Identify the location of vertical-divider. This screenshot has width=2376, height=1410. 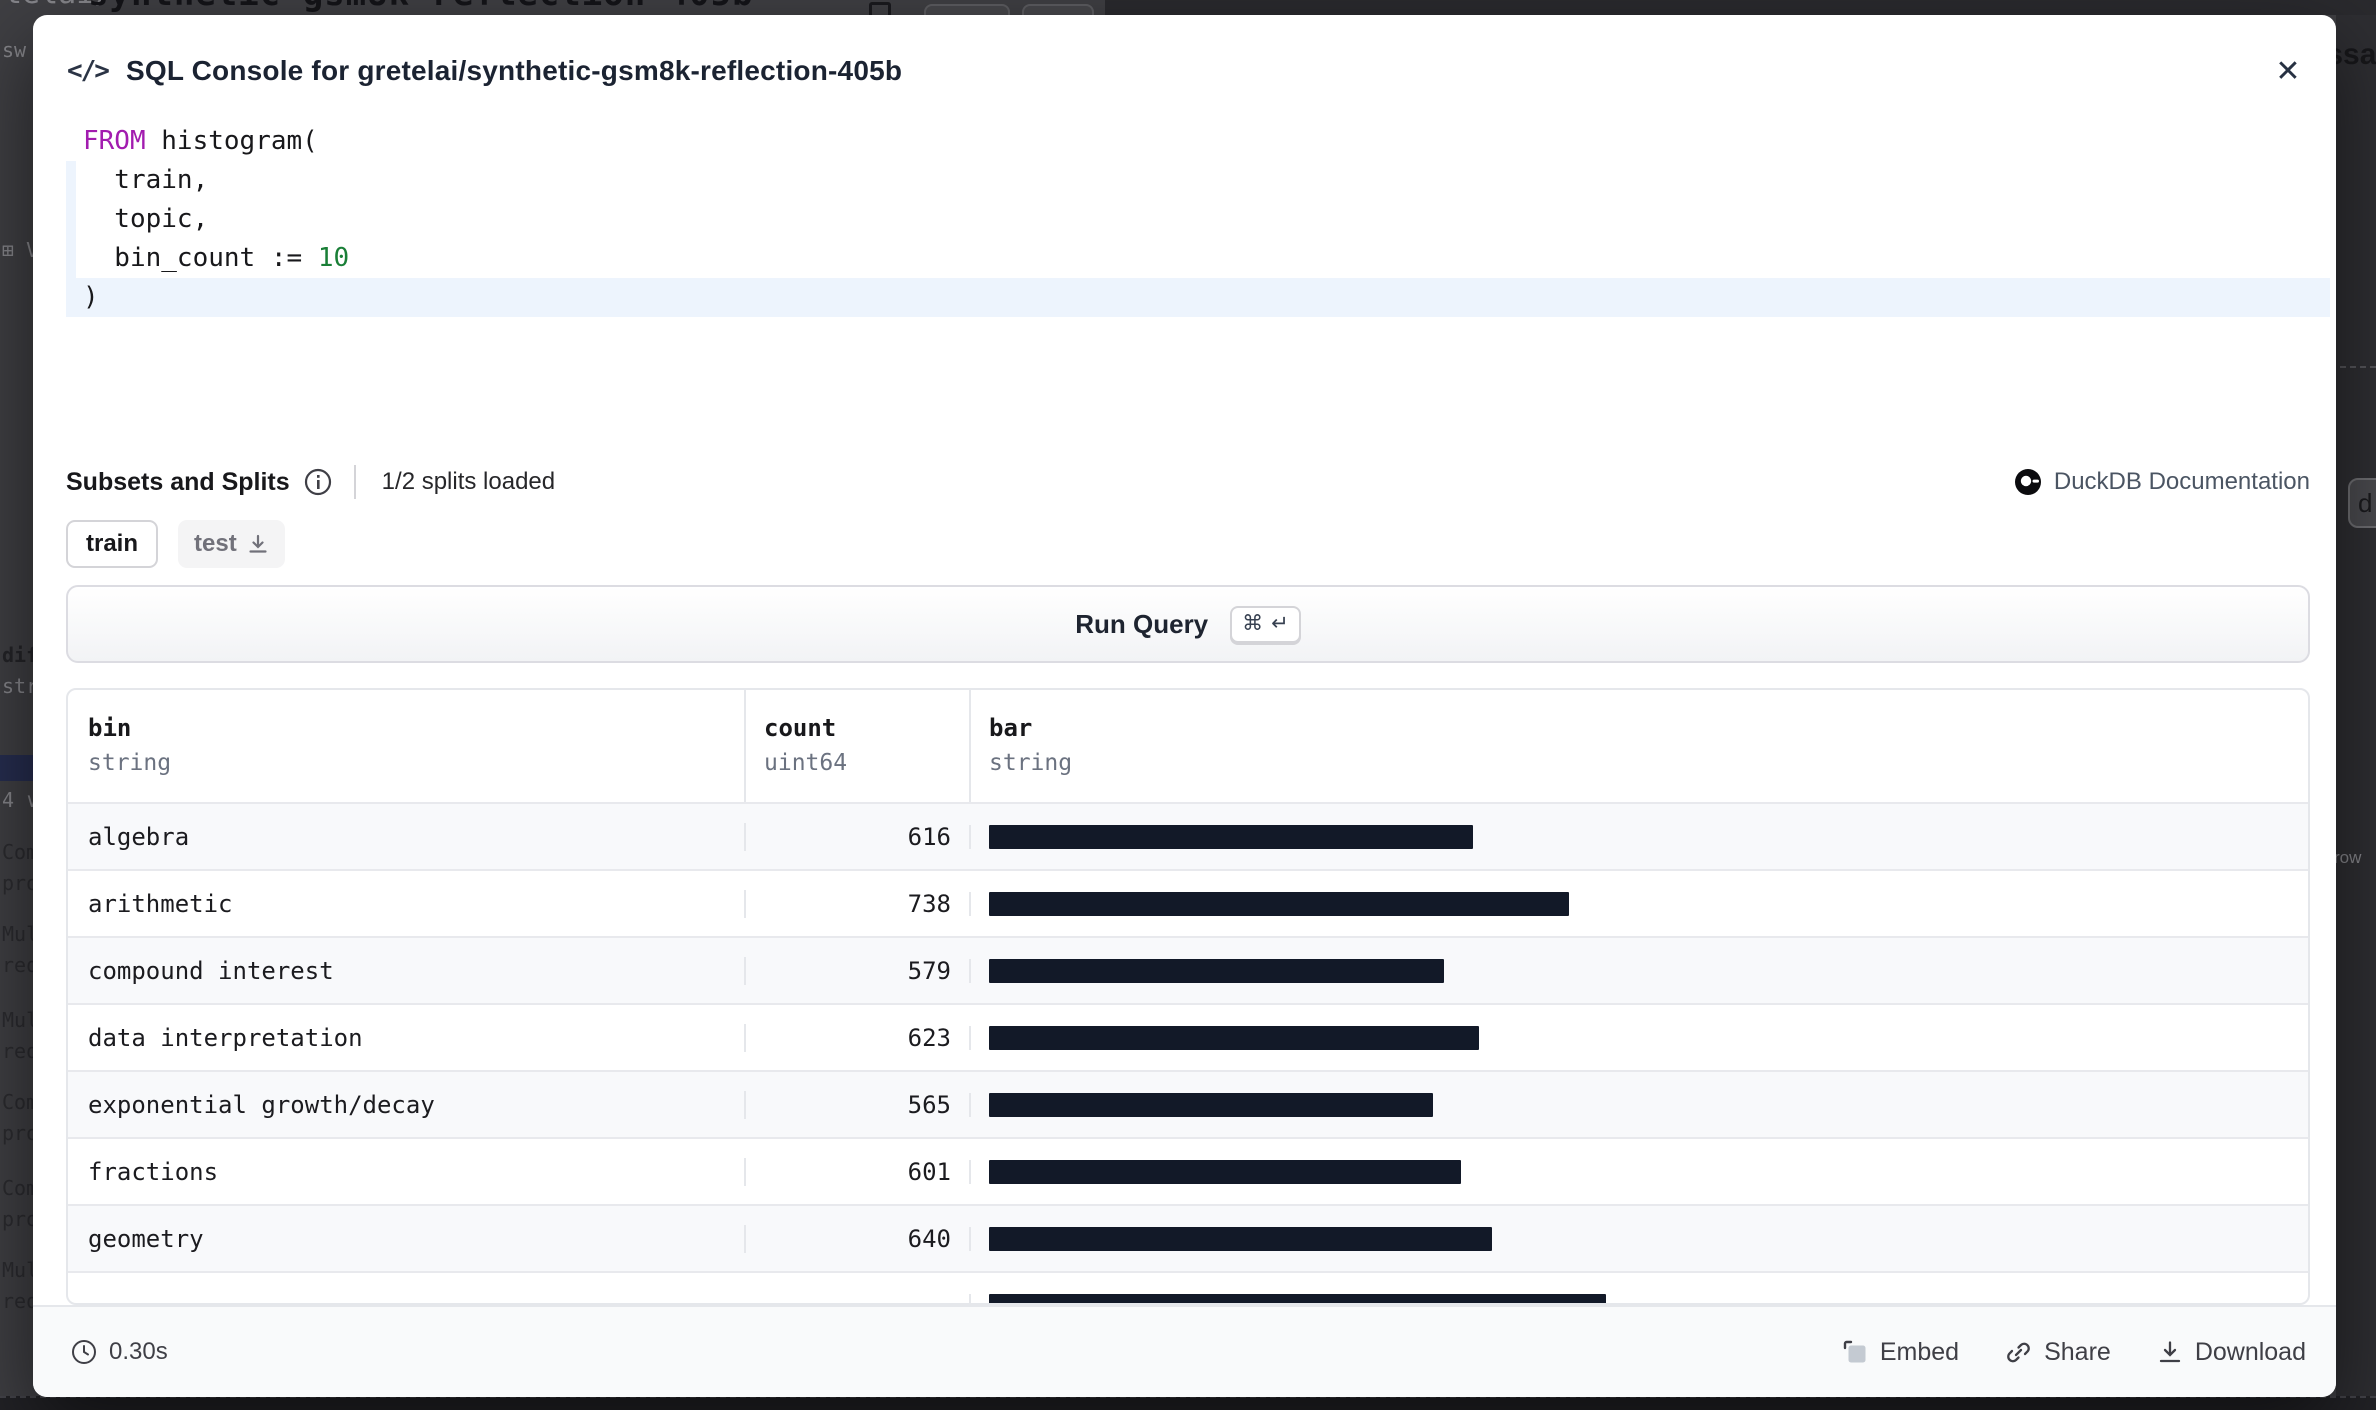
(354, 482).